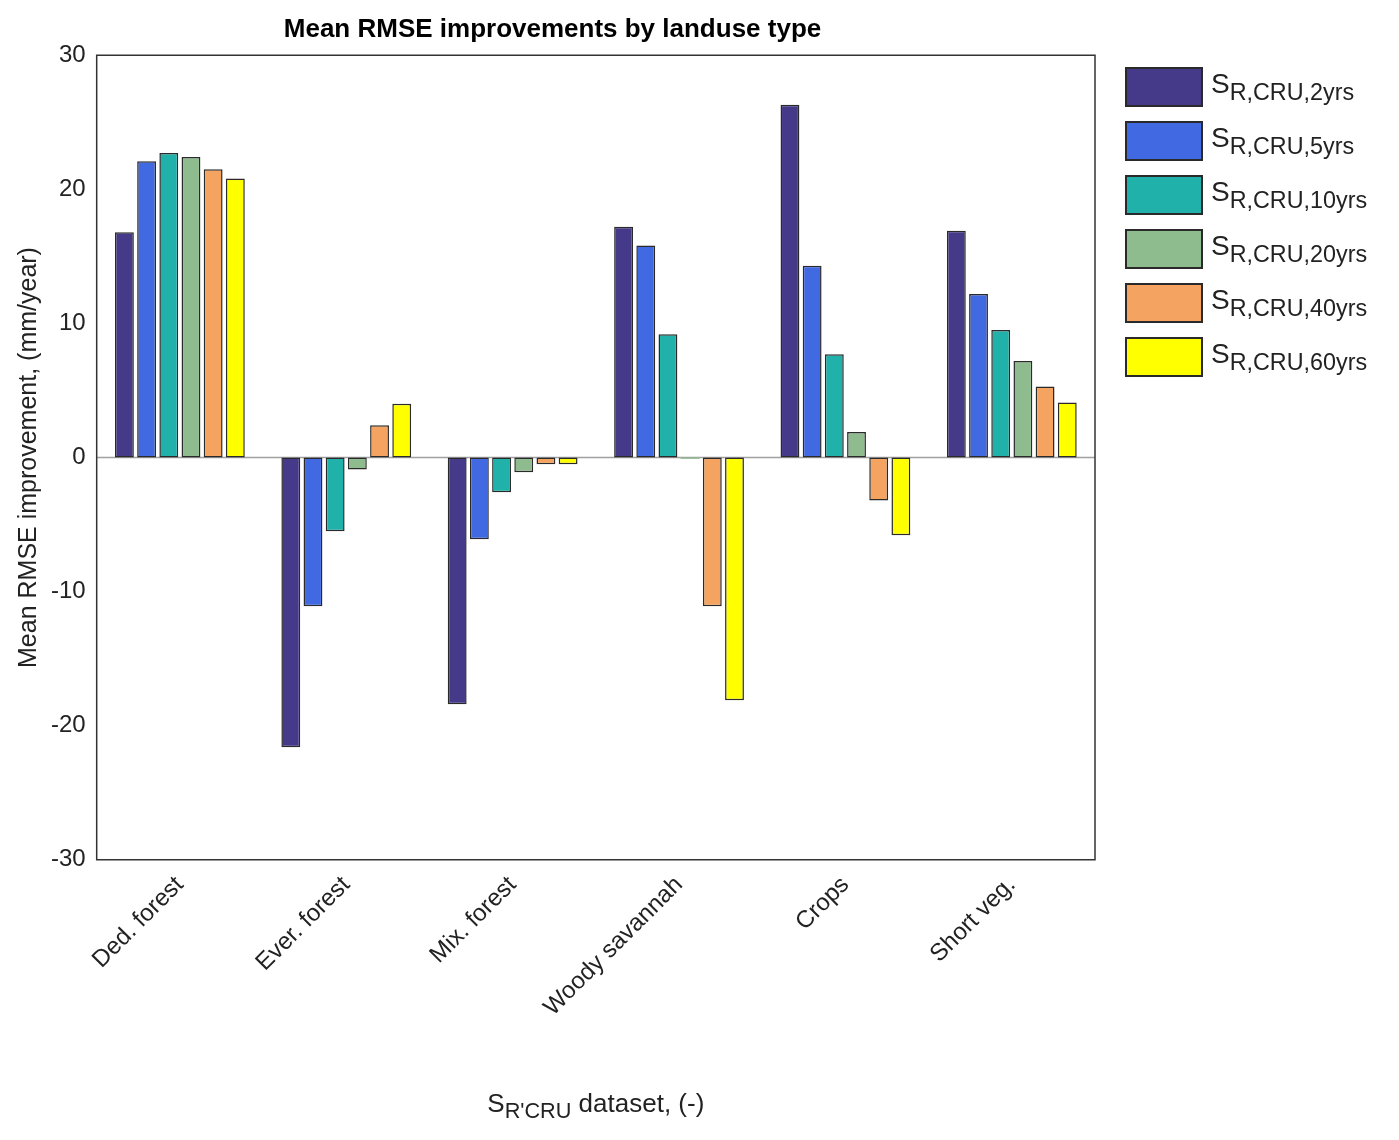  What do you see at coordinates (596, 1106) in the screenshot?
I see `x-axis-title: S$_{R'CRU}$ dataset, (-)` at bounding box center [596, 1106].